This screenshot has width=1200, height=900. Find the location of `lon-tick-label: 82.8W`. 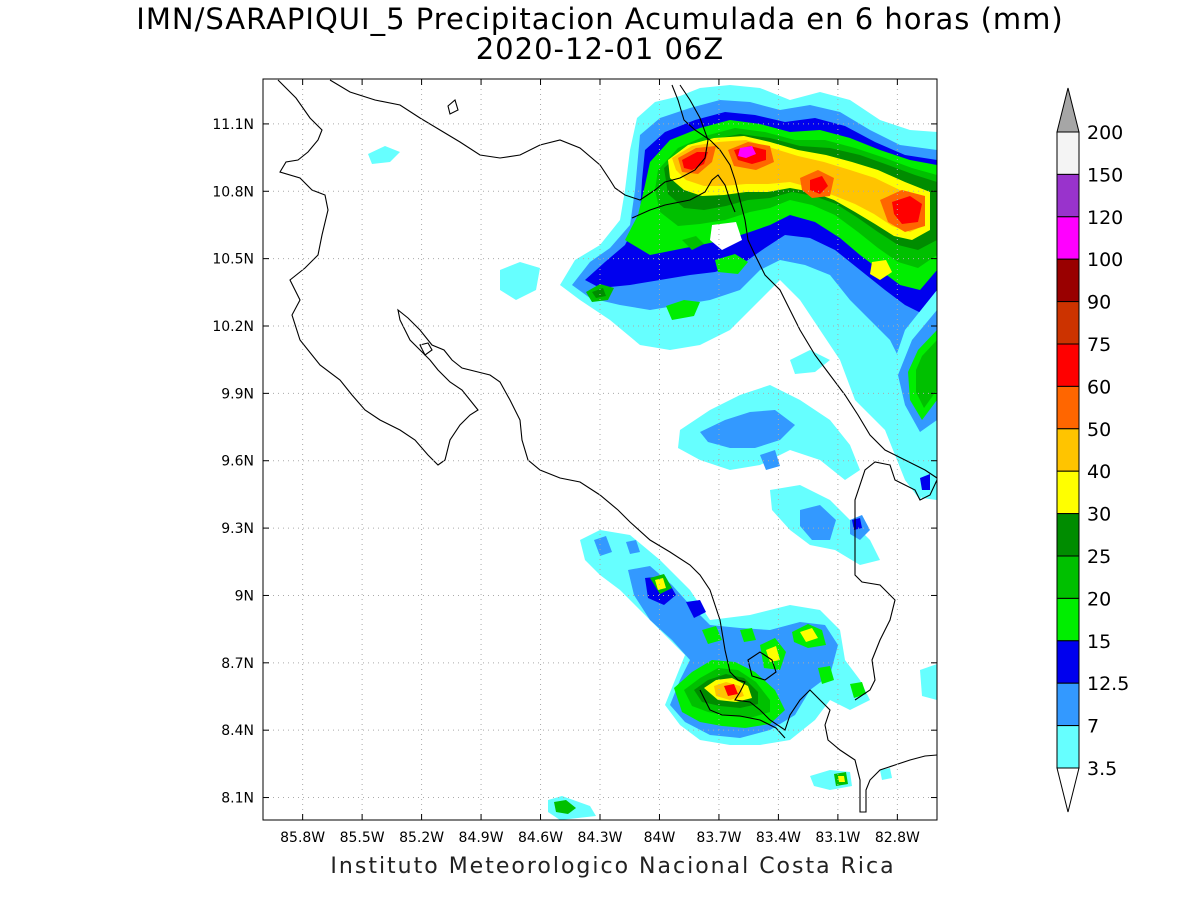

lon-tick-label: 82.8W is located at coordinates (897, 838).